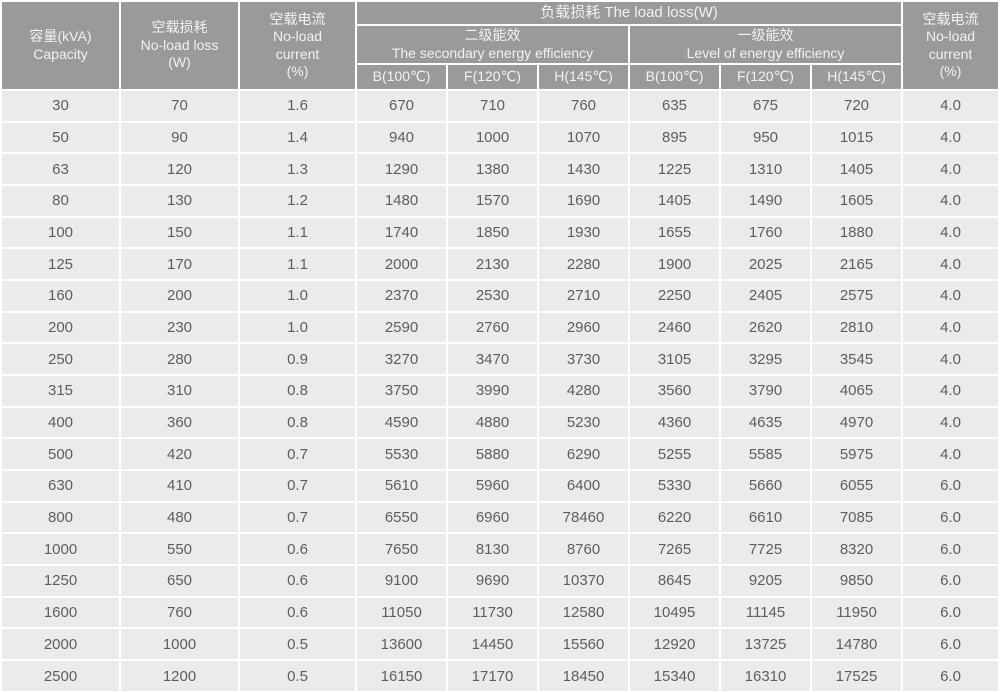  I want to click on cell: 18450, so click(583, 676).